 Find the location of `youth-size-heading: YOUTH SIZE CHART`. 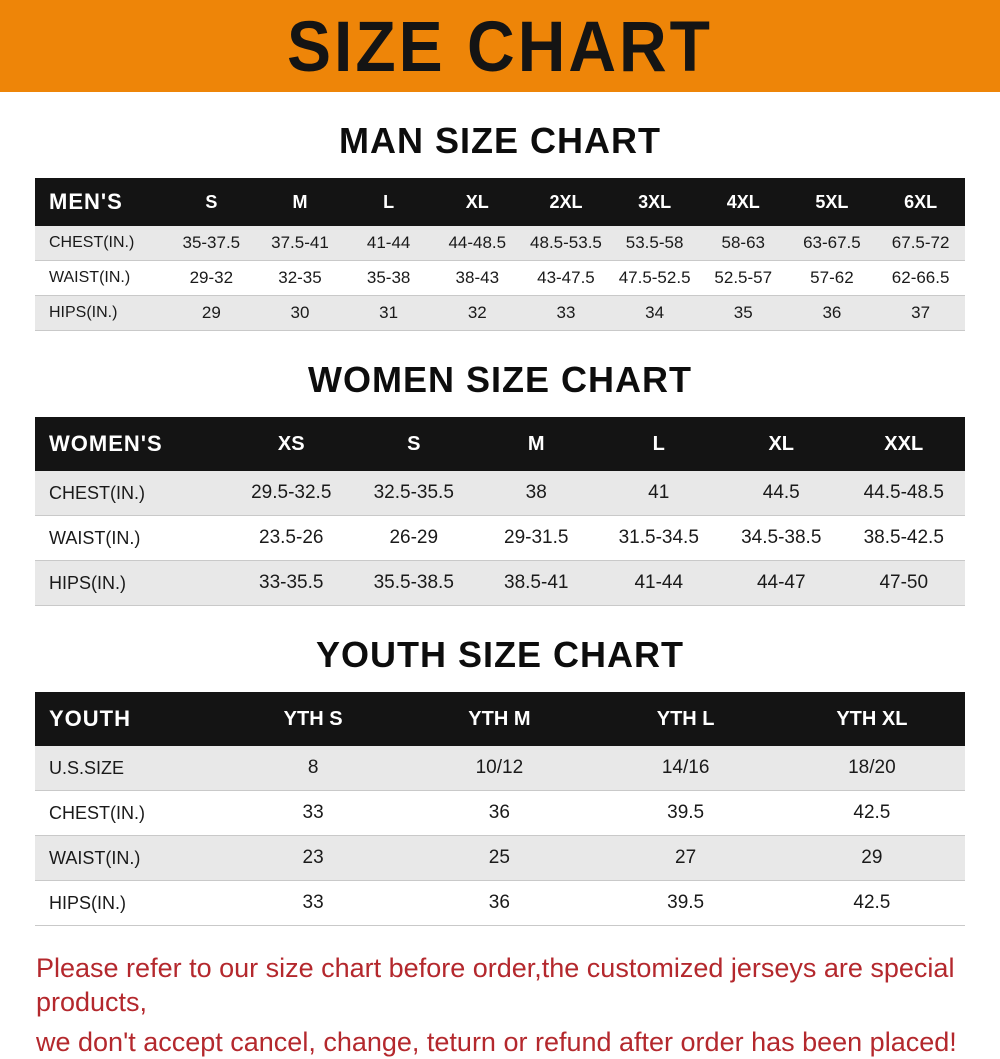

youth-size-heading: YOUTH SIZE CHART is located at coordinates (500, 655).